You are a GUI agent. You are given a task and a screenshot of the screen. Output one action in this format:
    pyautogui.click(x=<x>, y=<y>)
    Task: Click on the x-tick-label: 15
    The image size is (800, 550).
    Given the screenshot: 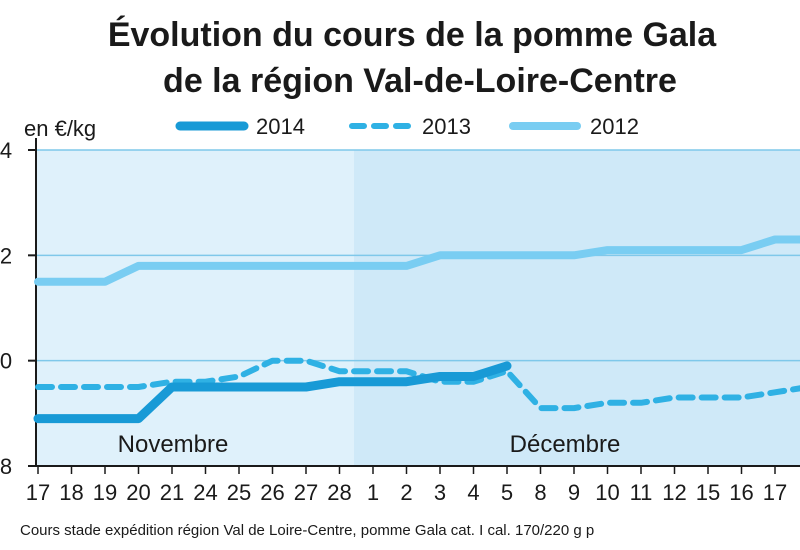 What is the action you would take?
    pyautogui.click(x=708, y=492)
    